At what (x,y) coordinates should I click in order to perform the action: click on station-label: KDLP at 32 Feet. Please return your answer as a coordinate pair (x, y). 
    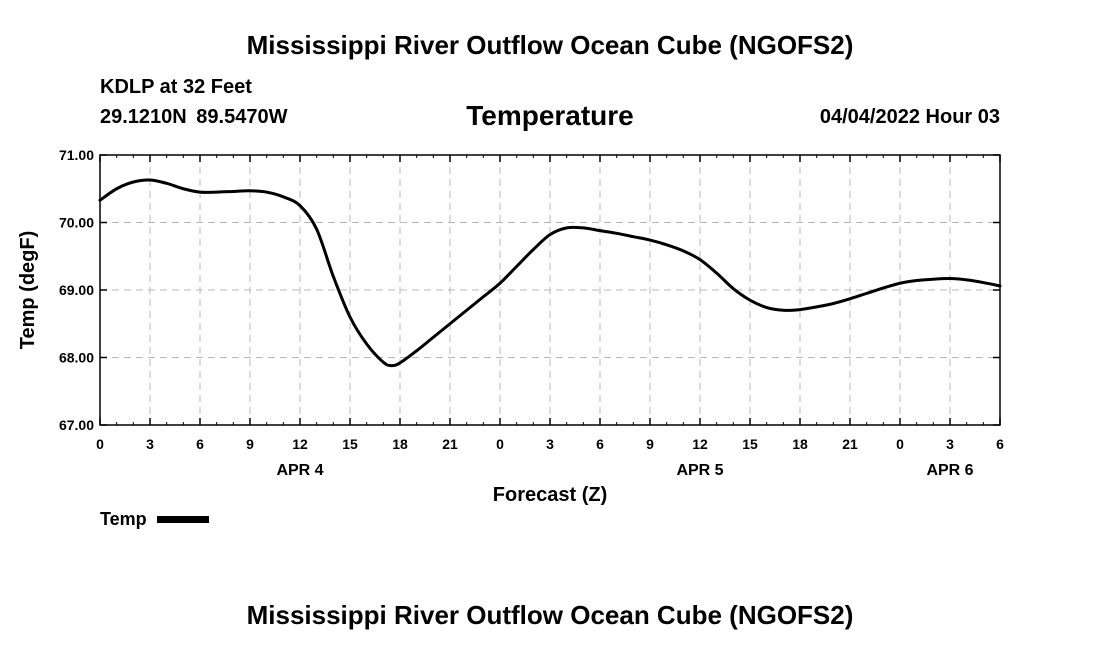
    Looking at the image, I should click on (176, 87).